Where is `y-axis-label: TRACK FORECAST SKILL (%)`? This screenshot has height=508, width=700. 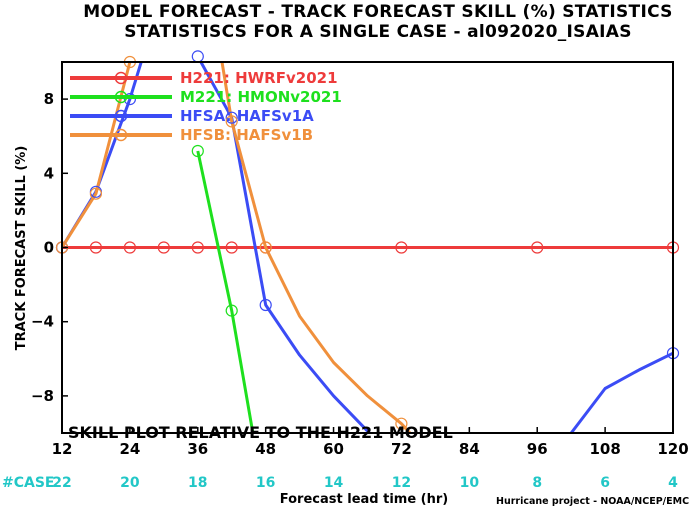 y-axis-label: TRACK FORECAST SKILL (%) is located at coordinates (21, 248).